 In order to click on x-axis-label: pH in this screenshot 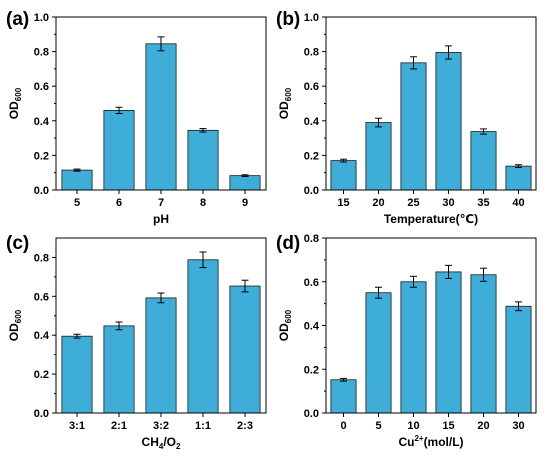, I will do `click(161, 219)`.